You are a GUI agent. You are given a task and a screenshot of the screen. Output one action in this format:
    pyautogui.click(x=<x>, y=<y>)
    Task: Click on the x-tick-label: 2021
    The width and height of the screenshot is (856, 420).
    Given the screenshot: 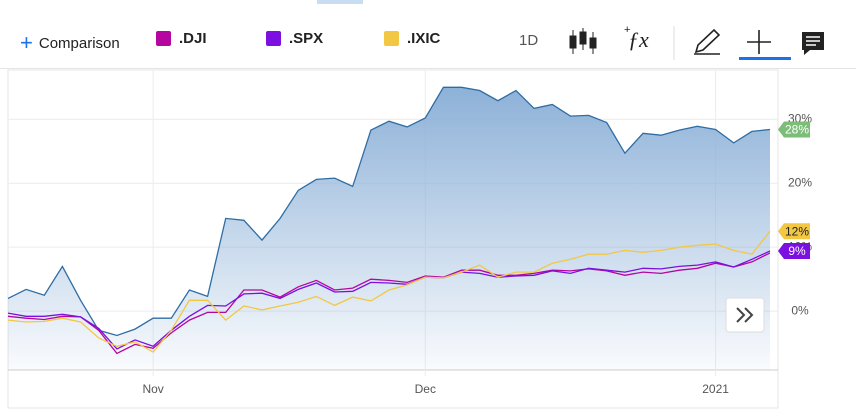 What is the action you would take?
    pyautogui.click(x=715, y=389)
    